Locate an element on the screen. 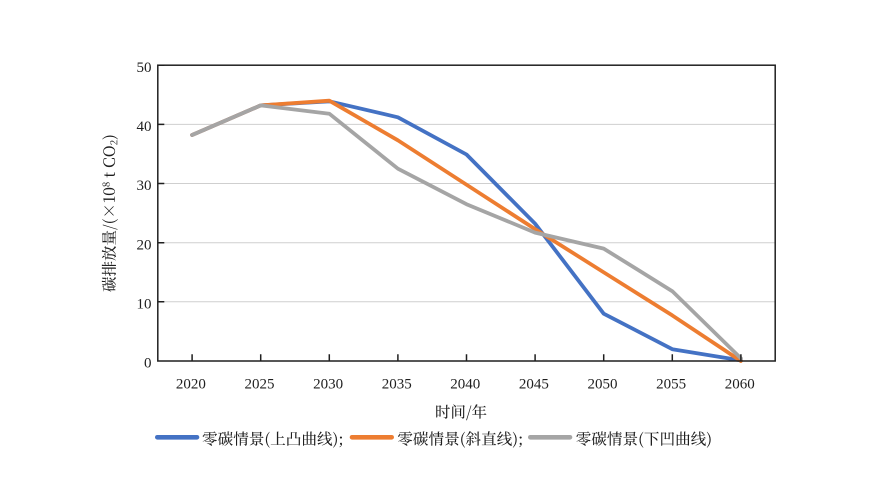 The width and height of the screenshot is (879, 501). svg-text: 50 is located at coordinates (144, 68).